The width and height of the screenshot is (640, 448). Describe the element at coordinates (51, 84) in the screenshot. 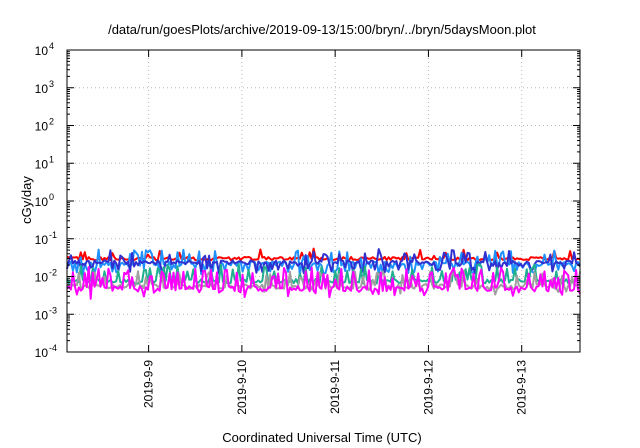

I see `y-tick-exponent: 3` at that location.